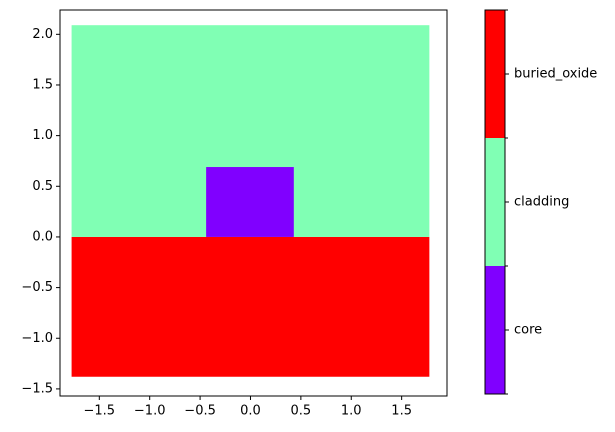 This screenshot has height=432, width=615. I want to click on y-tick-label: −1.0, so click(37, 338).